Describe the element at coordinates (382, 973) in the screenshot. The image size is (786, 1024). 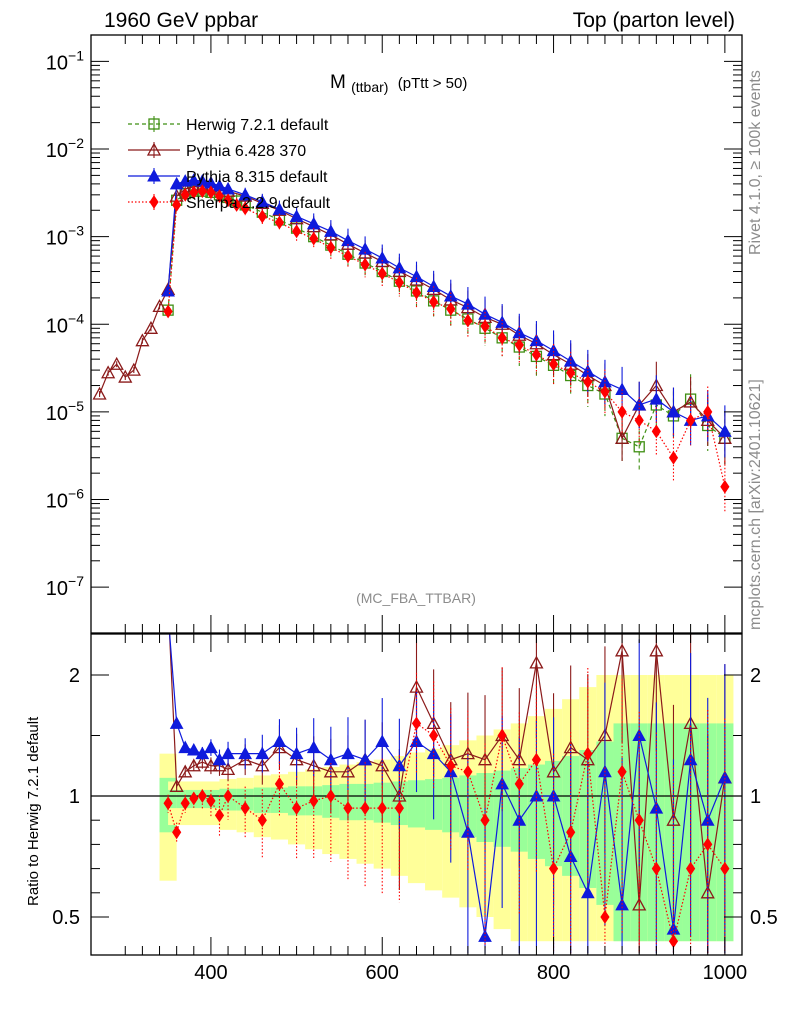
I see `x-tick-label: 600` at that location.